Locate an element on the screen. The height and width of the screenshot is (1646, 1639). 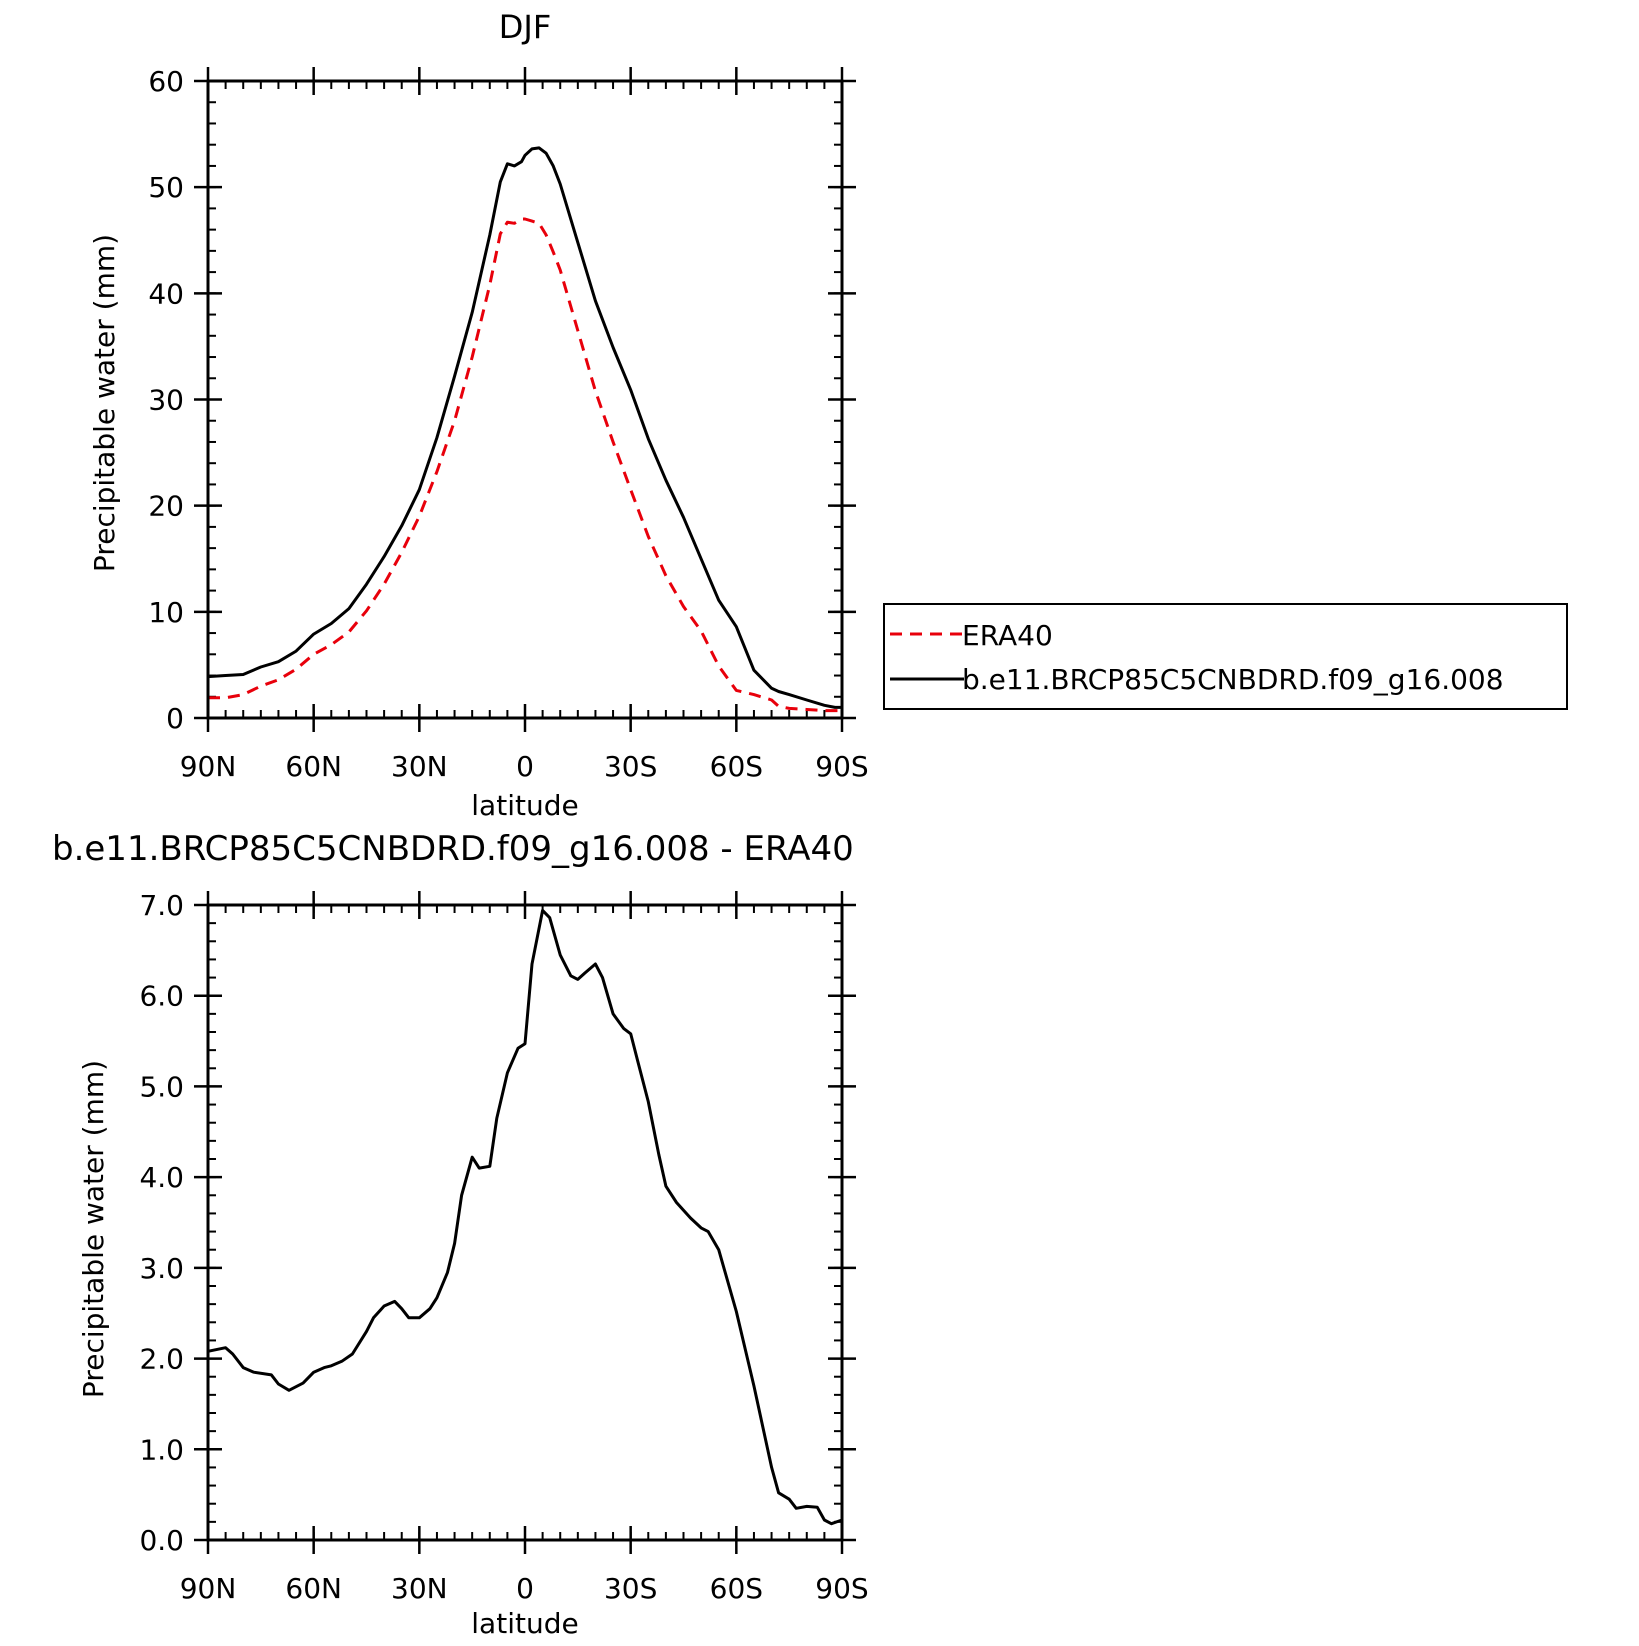
chart-top-series is located at coordinates (524, 429).